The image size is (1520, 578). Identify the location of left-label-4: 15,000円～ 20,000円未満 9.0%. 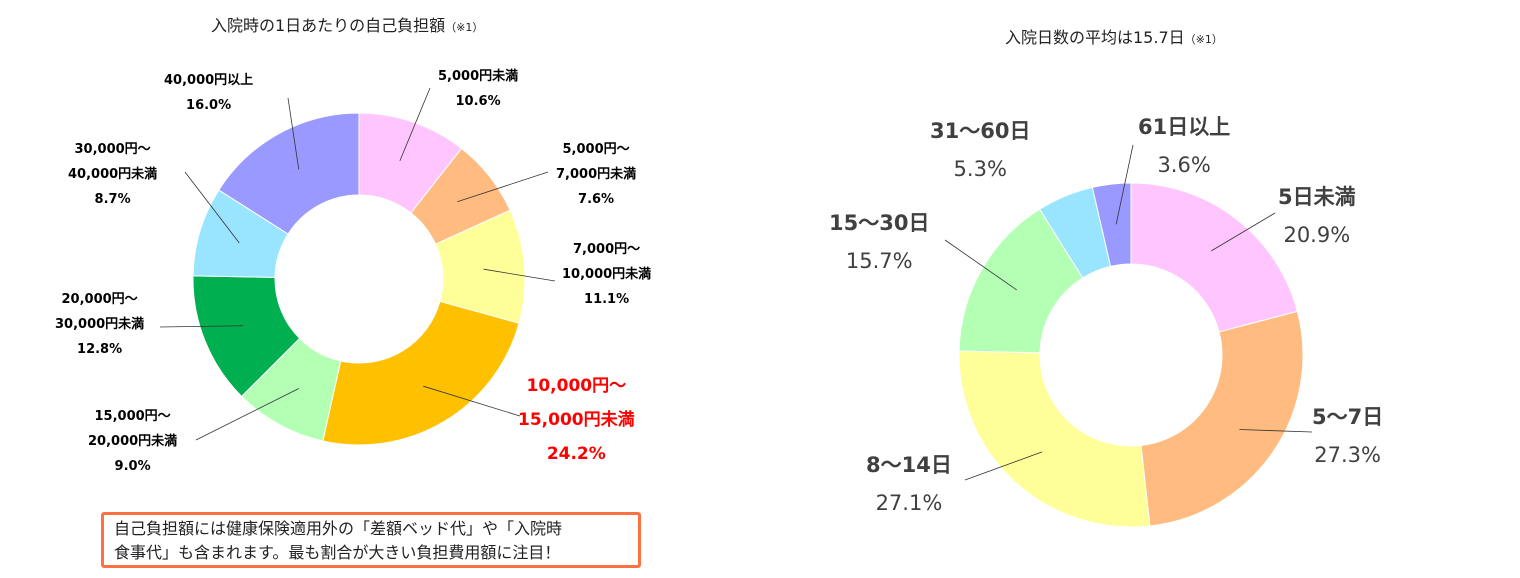
(133, 441).